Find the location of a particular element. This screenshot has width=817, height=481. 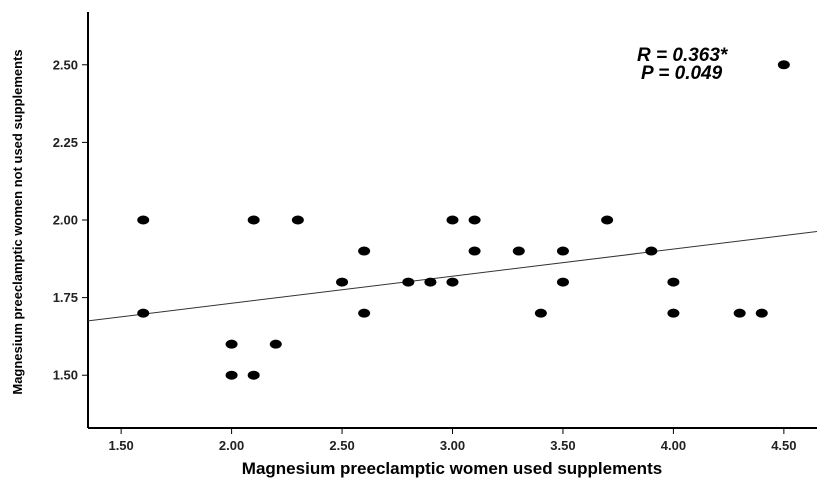

x-tick-label: 2.50 is located at coordinates (341, 445).